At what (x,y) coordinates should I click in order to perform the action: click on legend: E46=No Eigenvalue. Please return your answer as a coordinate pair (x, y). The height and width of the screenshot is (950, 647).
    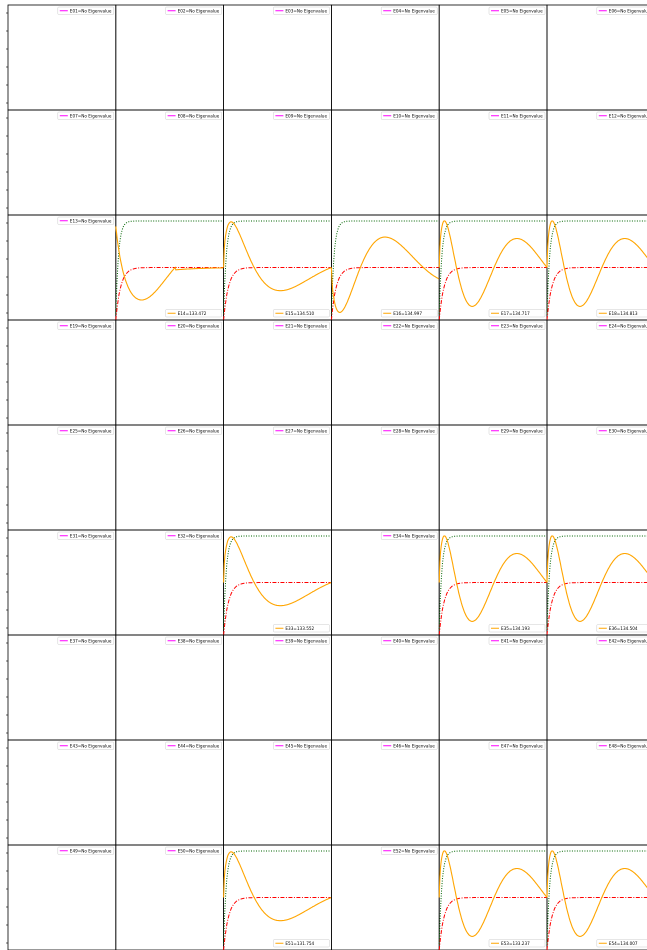
    Looking at the image, I should click on (409, 745).